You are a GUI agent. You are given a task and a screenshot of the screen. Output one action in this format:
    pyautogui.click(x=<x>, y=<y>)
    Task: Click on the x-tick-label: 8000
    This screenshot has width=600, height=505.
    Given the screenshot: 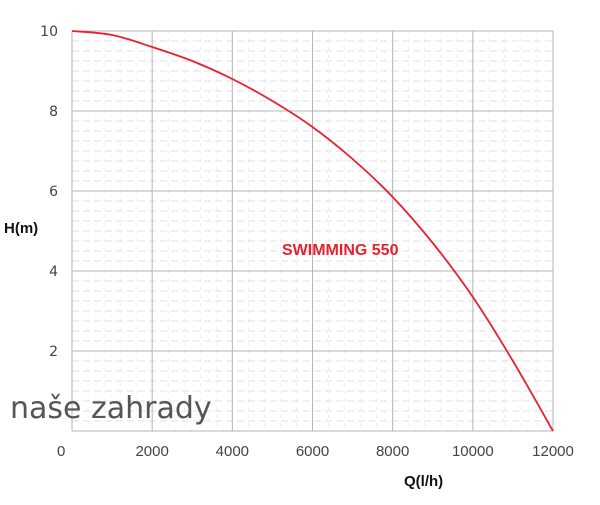 What is the action you would take?
    pyautogui.click(x=392, y=451)
    